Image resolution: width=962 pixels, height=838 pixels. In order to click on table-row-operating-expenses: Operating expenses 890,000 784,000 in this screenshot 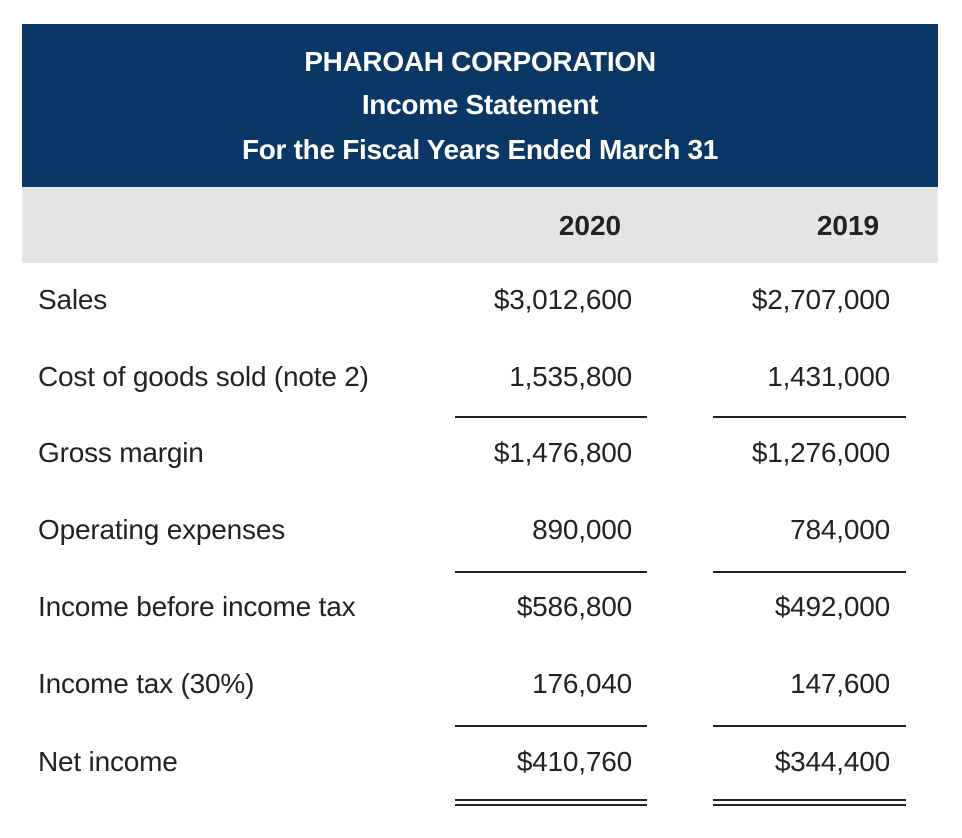, I will do `click(481, 534)`.